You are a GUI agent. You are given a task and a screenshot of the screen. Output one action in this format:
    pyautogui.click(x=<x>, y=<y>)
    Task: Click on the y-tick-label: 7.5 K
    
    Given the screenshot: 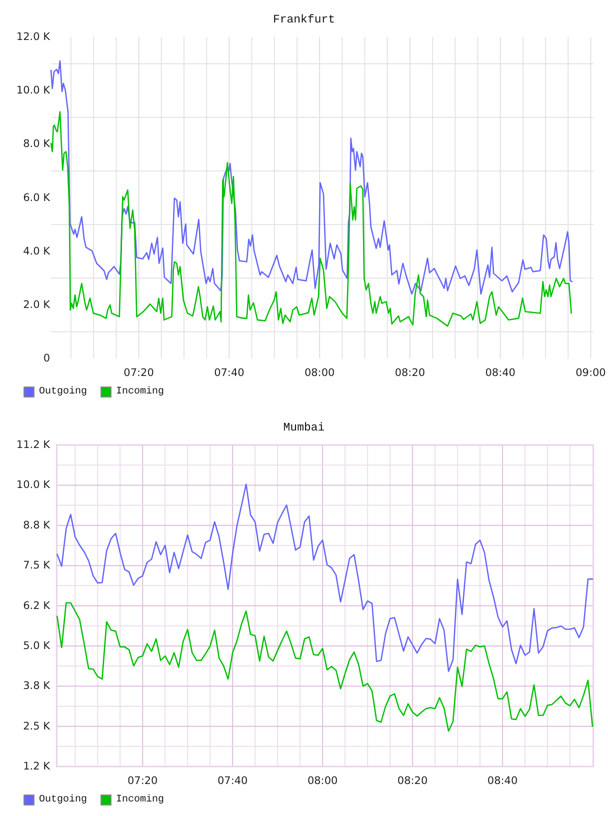 What is the action you would take?
    pyautogui.click(x=37, y=566)
    